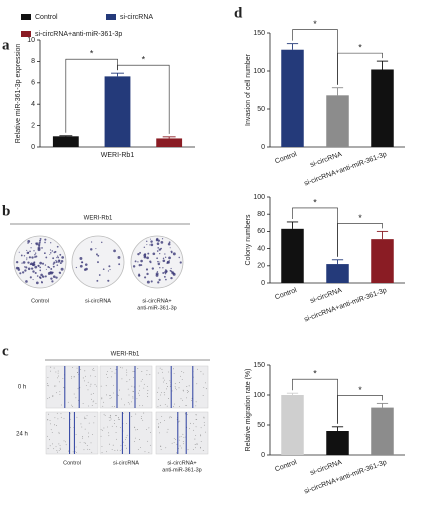 The image size is (421, 505). I want to click on y-tick-label: 4, so click(33, 104).